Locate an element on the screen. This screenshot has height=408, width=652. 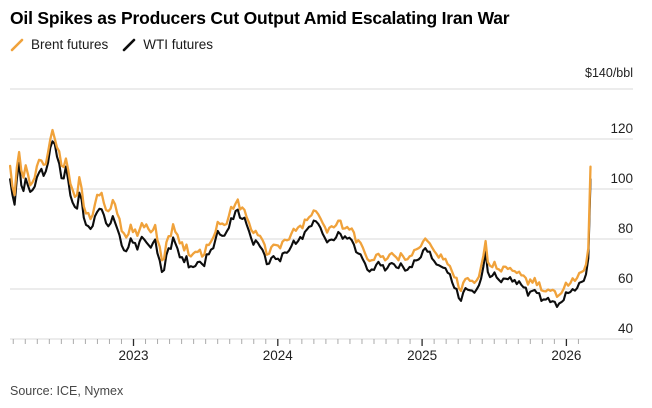
legend-label-brent: Brent futures is located at coordinates (70, 44).